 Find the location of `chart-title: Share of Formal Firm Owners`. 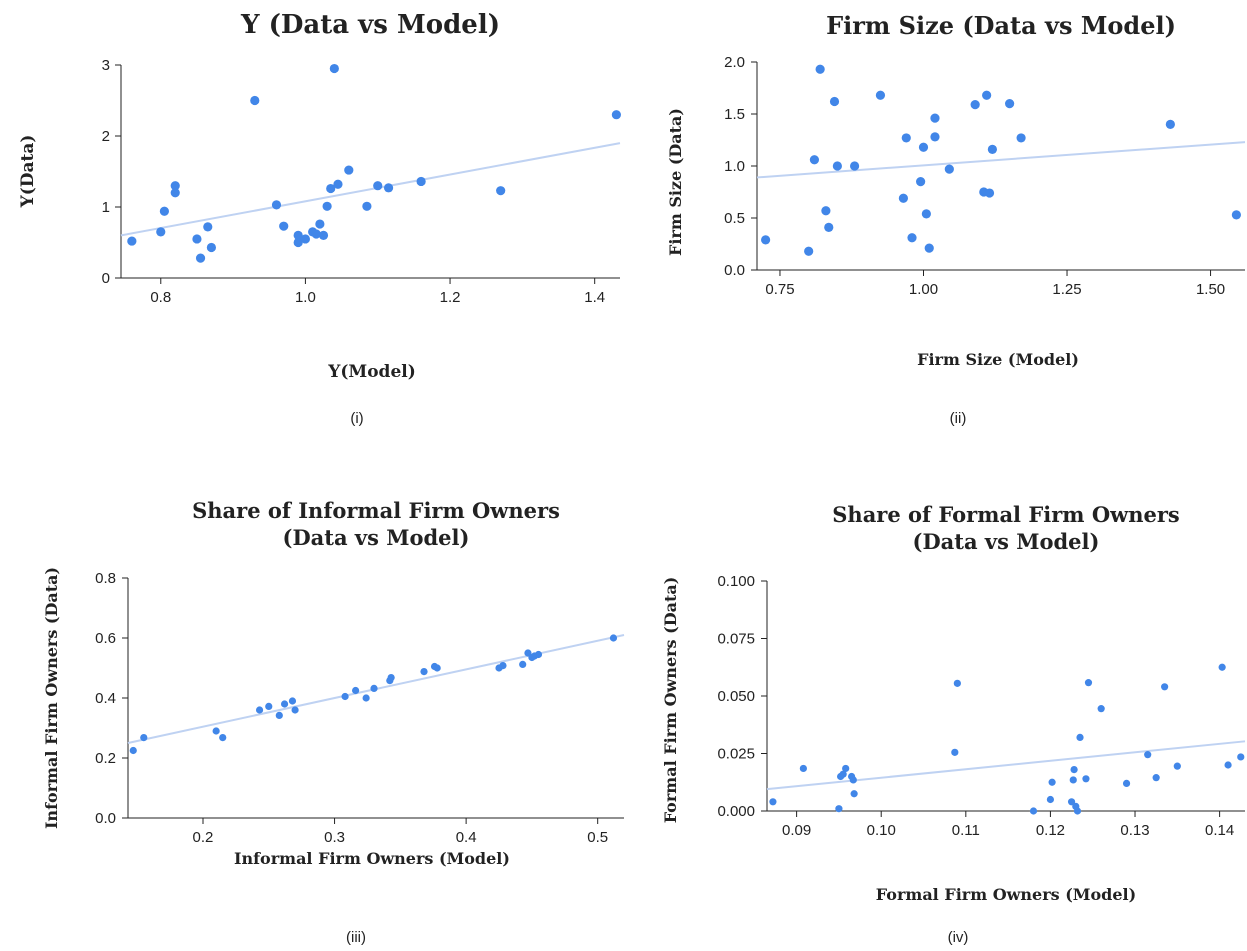

chart-title: Share of Formal Firm Owners is located at coordinates (1005, 514).